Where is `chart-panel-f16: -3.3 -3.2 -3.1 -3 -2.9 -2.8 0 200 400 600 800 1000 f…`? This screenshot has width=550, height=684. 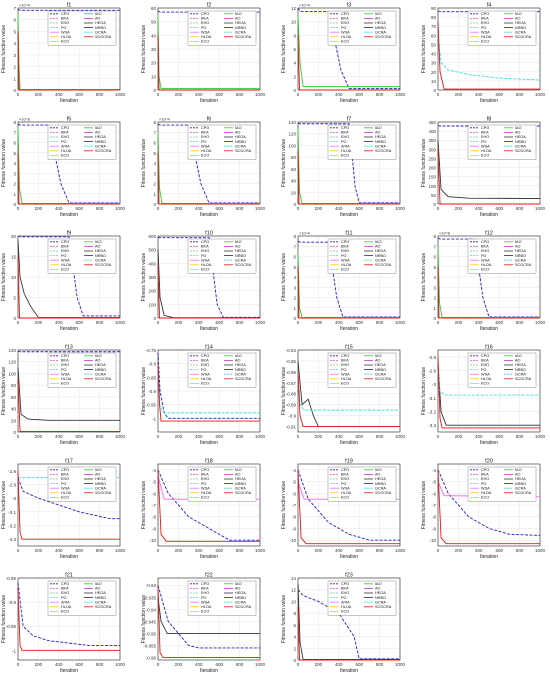
chart-panel-f16: -3.3 -3.2 -3.1 -3 -2.9 -2.8 0 200 400 600 800 1000 f… is located at coordinates (483, 396).